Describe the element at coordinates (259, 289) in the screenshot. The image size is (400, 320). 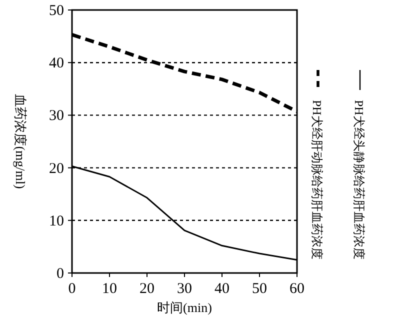
I see `x-tick-label: 50` at that location.